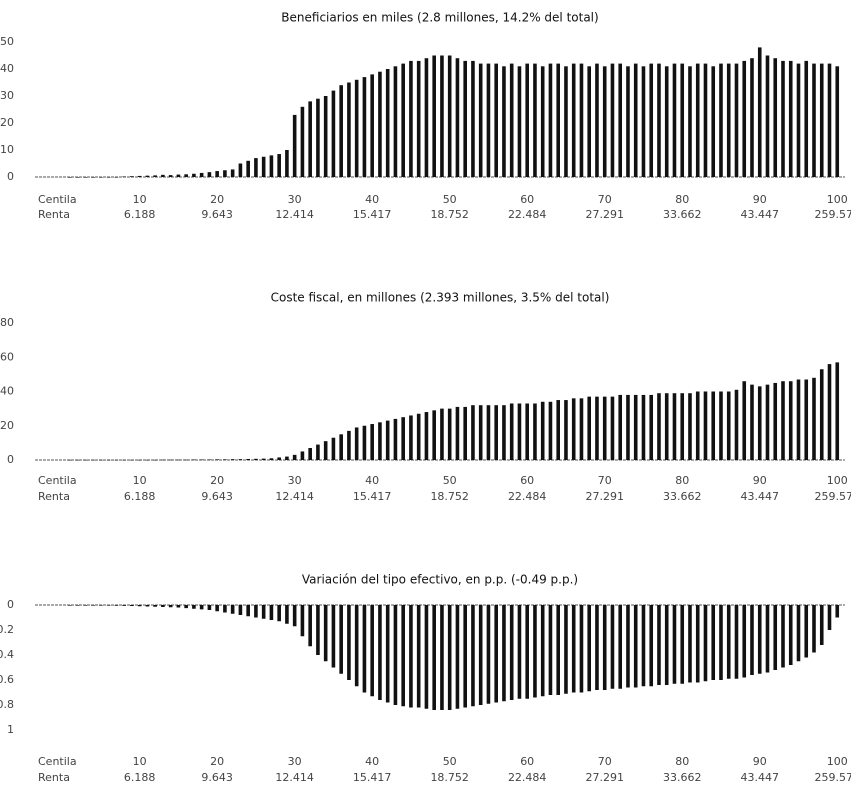 The image size is (851, 791). What do you see at coordinates (832, 496) in the screenshot?
I see `renta-label: 259.572` at bounding box center [832, 496].